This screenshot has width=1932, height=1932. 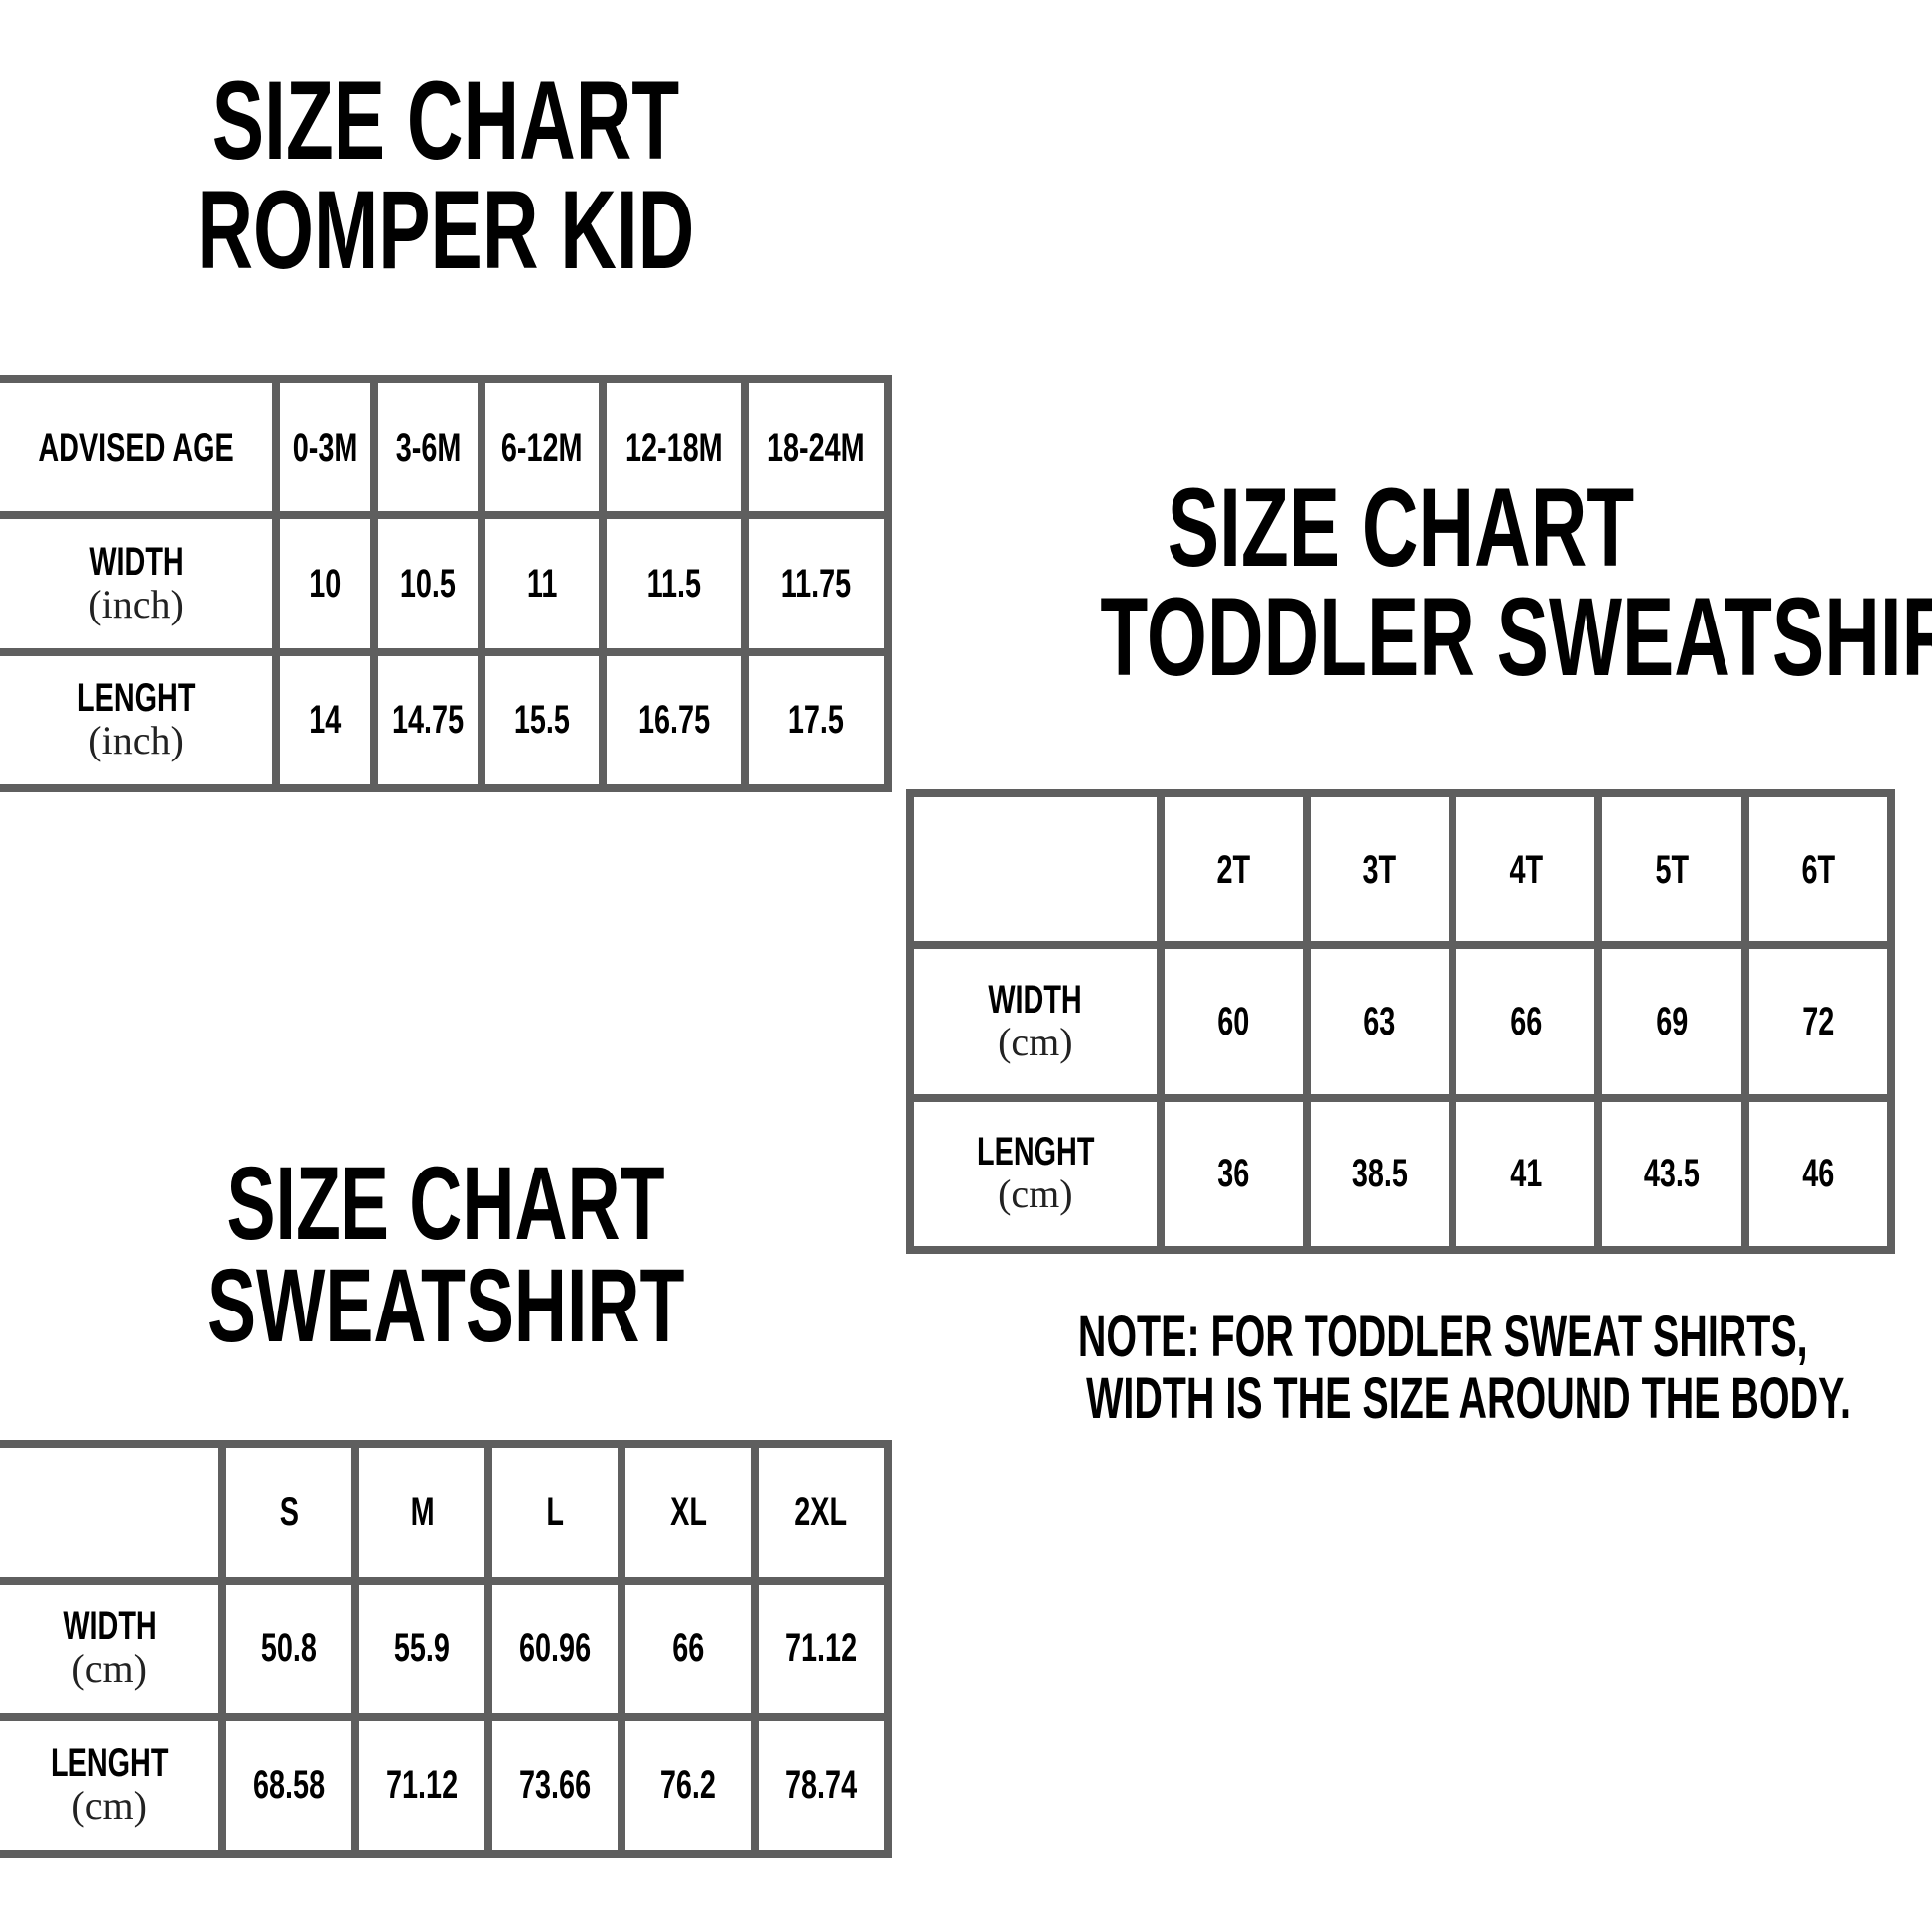 I want to click on value-cell: 71.12, so click(x=821, y=1649).